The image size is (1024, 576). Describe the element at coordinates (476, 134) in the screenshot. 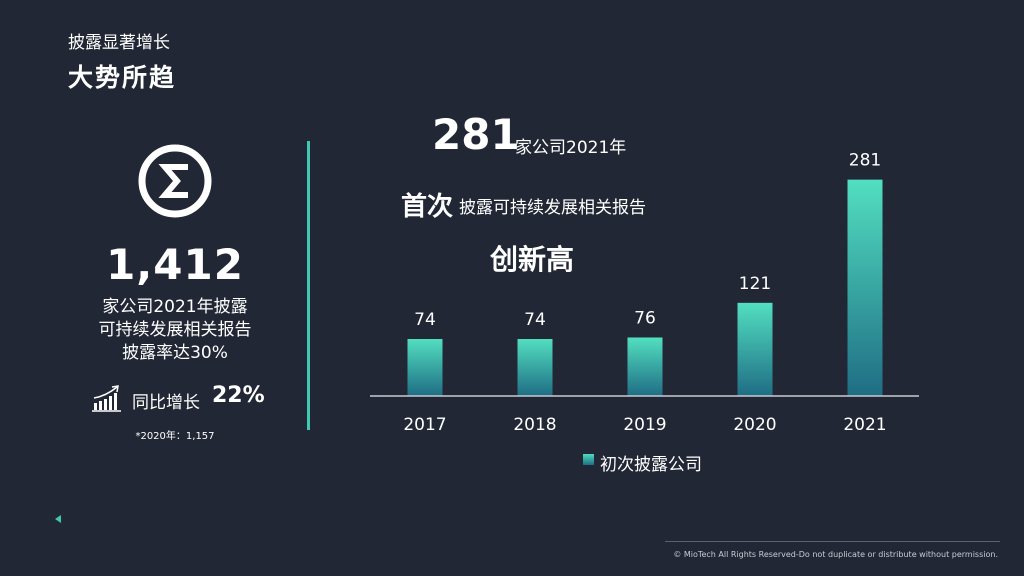

I see `headline-number: 281` at that location.